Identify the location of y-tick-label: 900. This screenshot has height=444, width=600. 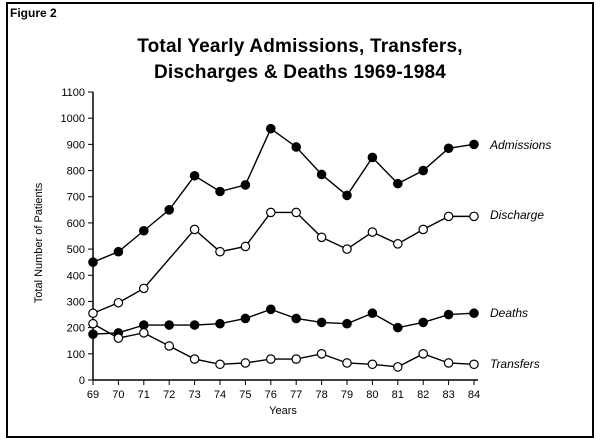
(76, 145).